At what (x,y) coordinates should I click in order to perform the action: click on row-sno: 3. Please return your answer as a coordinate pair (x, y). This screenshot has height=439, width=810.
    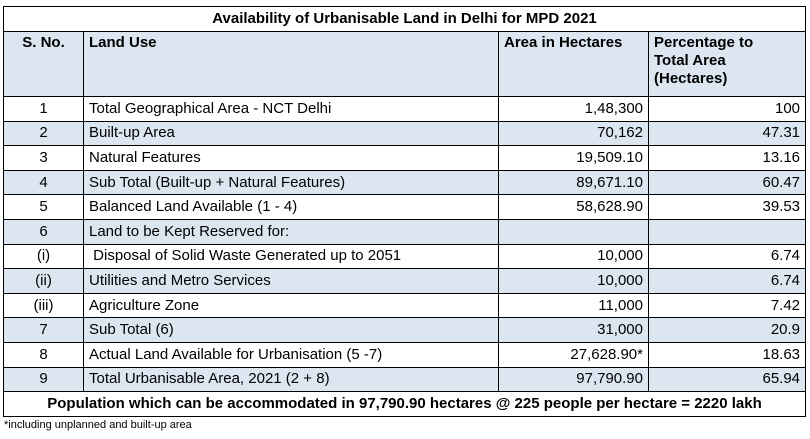
    Looking at the image, I should click on (43, 158).